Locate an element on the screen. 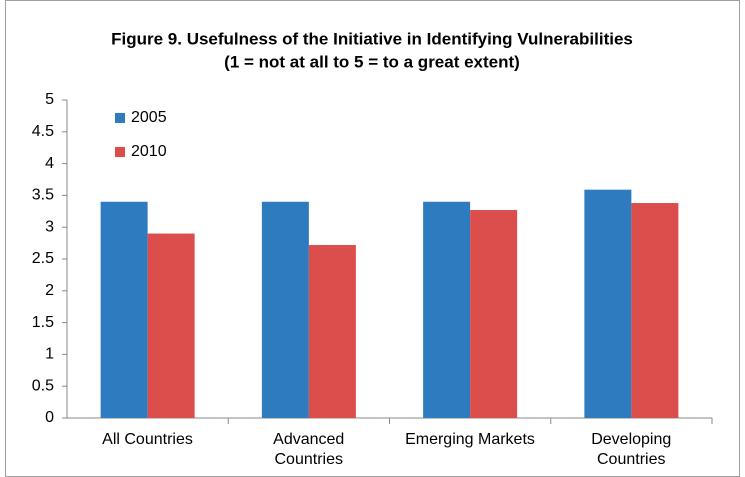 This screenshot has height=477, width=745. legend-label: 2010 is located at coordinates (149, 151).